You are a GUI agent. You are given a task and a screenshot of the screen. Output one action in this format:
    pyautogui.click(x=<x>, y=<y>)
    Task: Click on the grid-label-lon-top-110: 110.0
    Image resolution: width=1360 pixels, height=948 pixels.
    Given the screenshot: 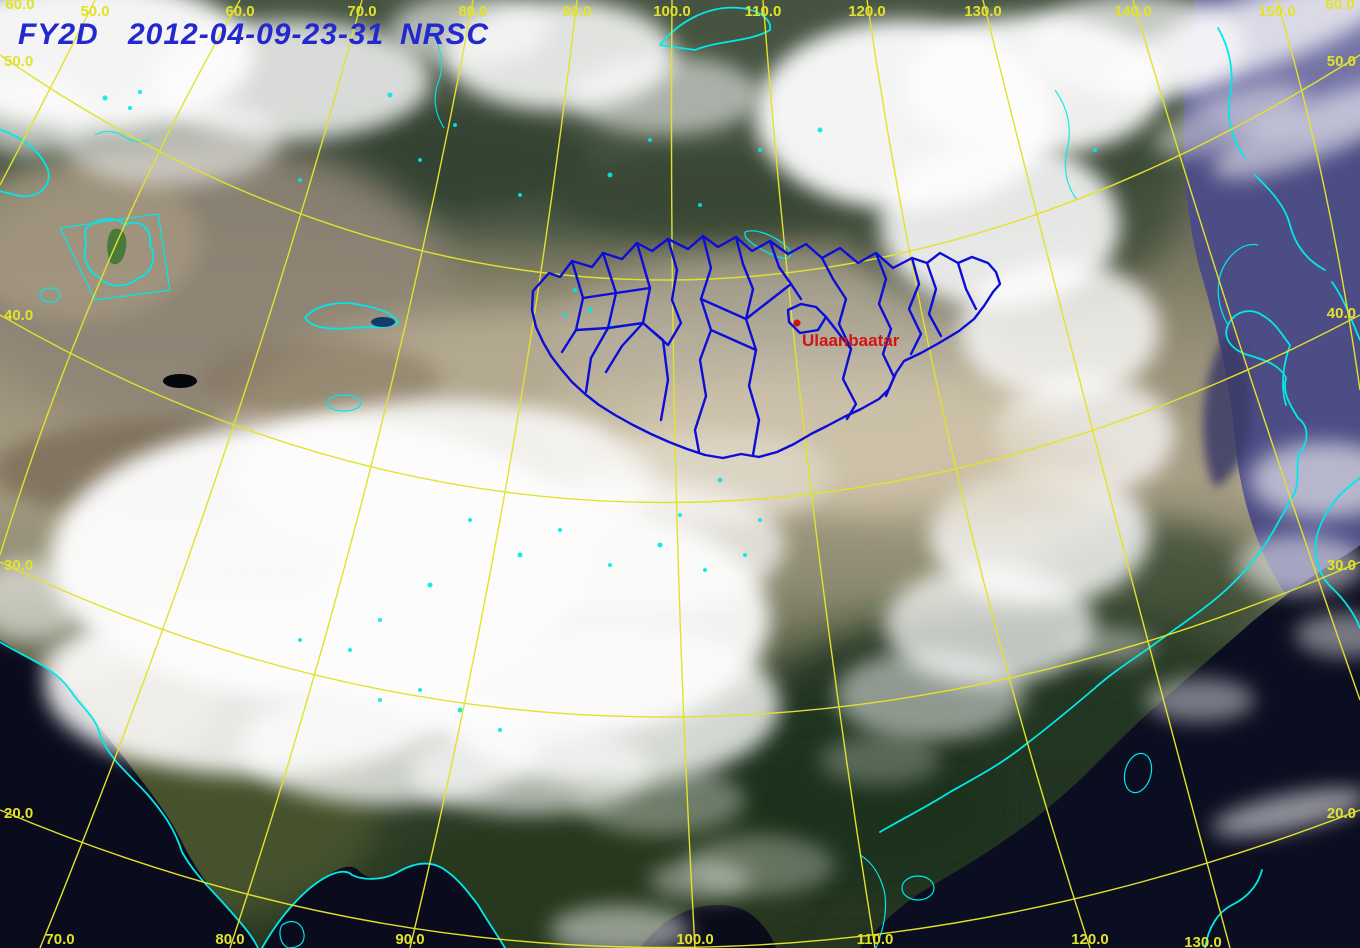 What is the action you would take?
    pyautogui.click(x=763, y=11)
    